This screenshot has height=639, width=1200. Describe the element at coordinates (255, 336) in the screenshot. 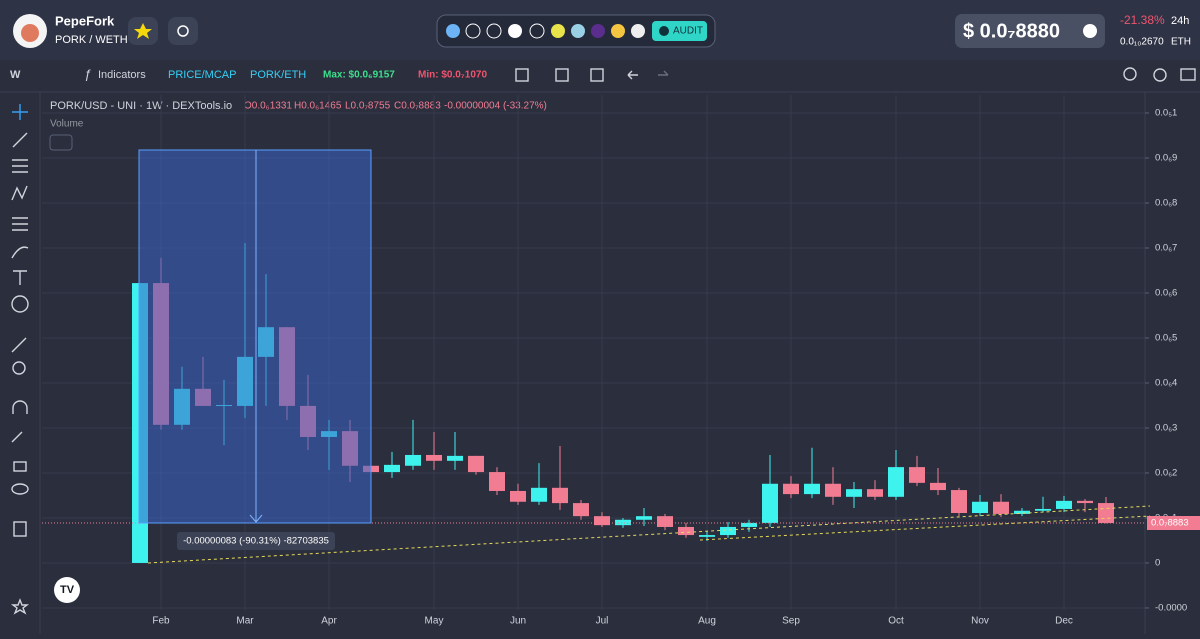

I see `measure-box` at that location.